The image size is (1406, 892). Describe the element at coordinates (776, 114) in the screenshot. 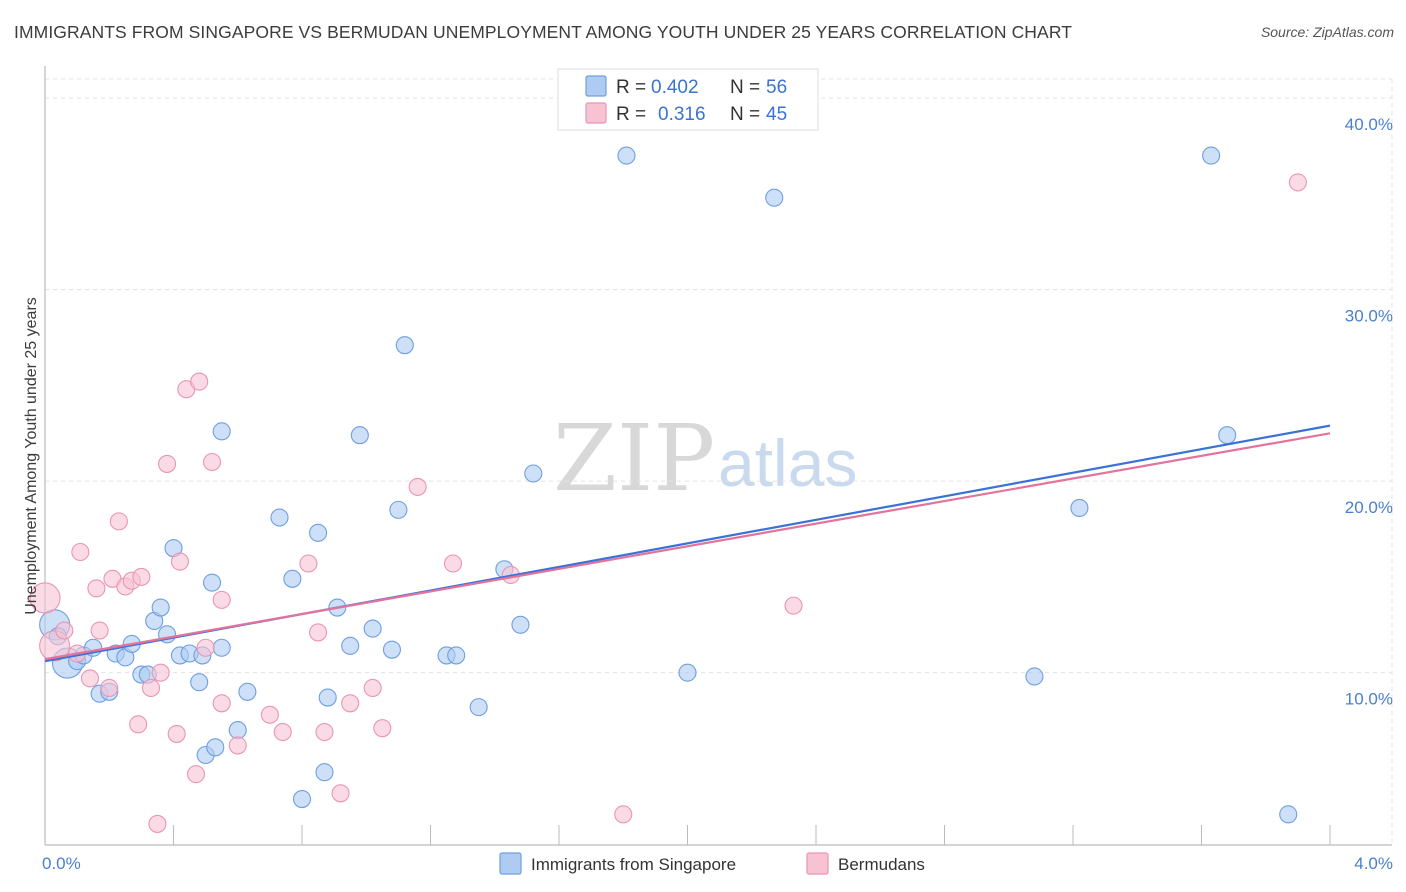

I see `legend-n-value-2: 45` at that location.